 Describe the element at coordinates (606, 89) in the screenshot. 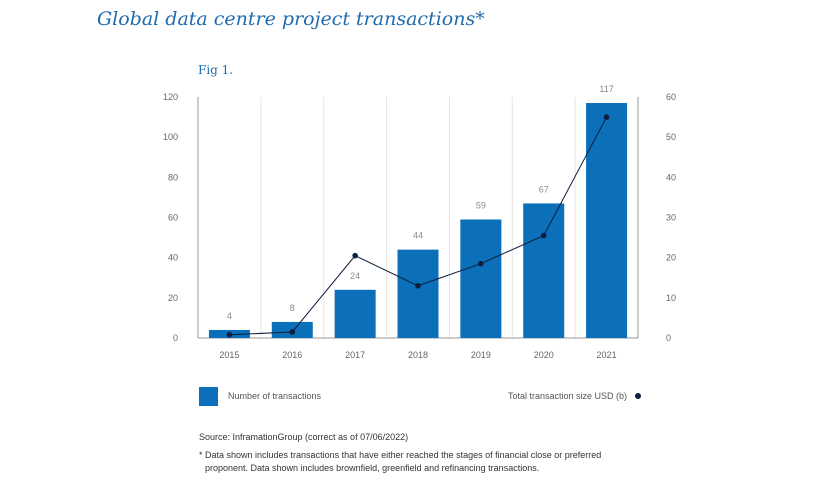

I see `bar-value-label: 117` at that location.